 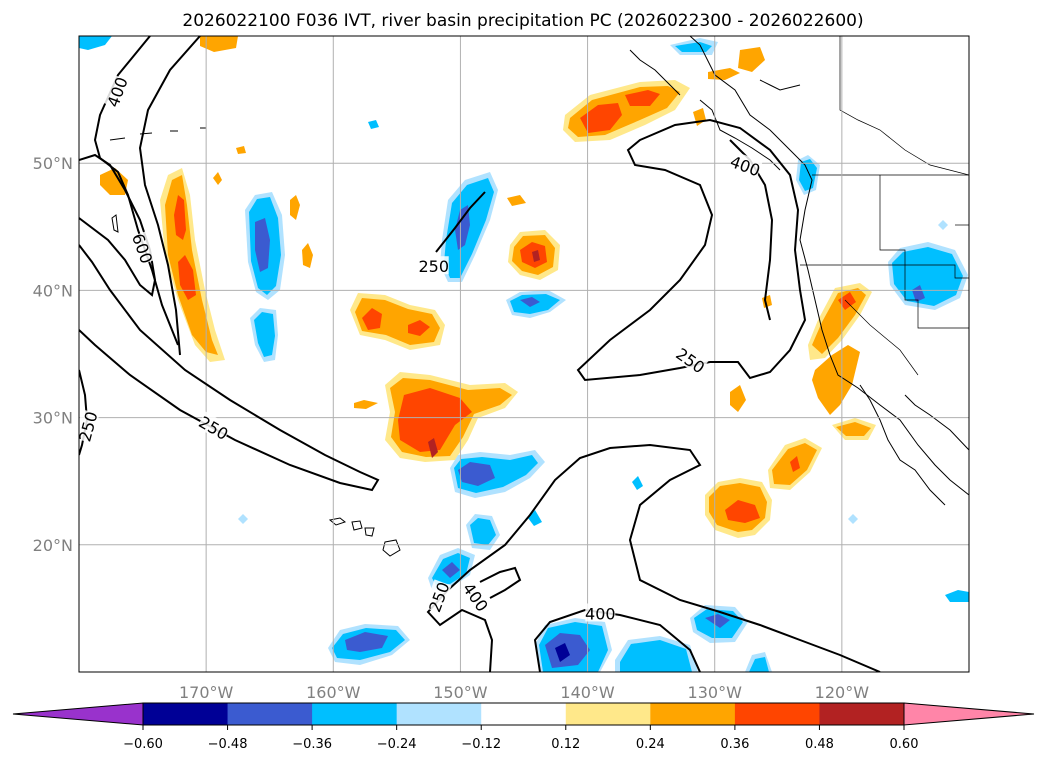 I want to click on colorbar-frame, so click(x=523, y=714).